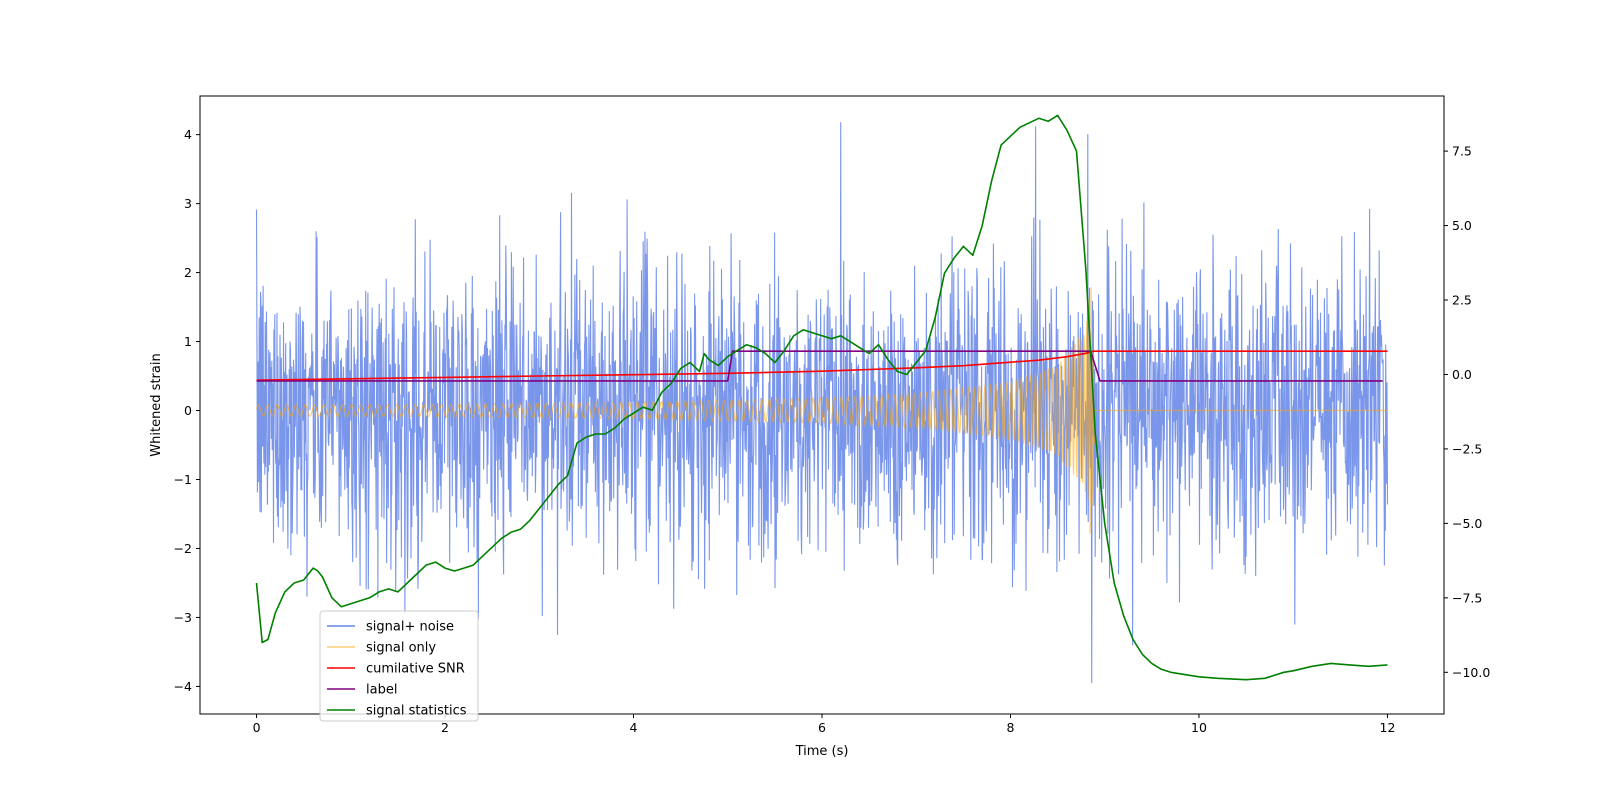 This screenshot has width=1600, height=804. I want to click on series-cumulative-snr, so click(822, 365).